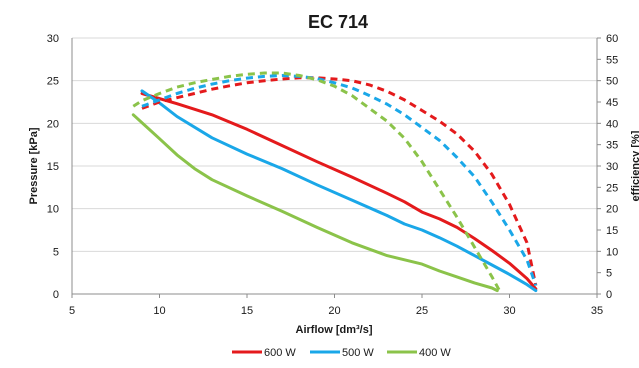 The image size is (639, 368). I want to click on y-tick-label: 15, so click(53, 167).